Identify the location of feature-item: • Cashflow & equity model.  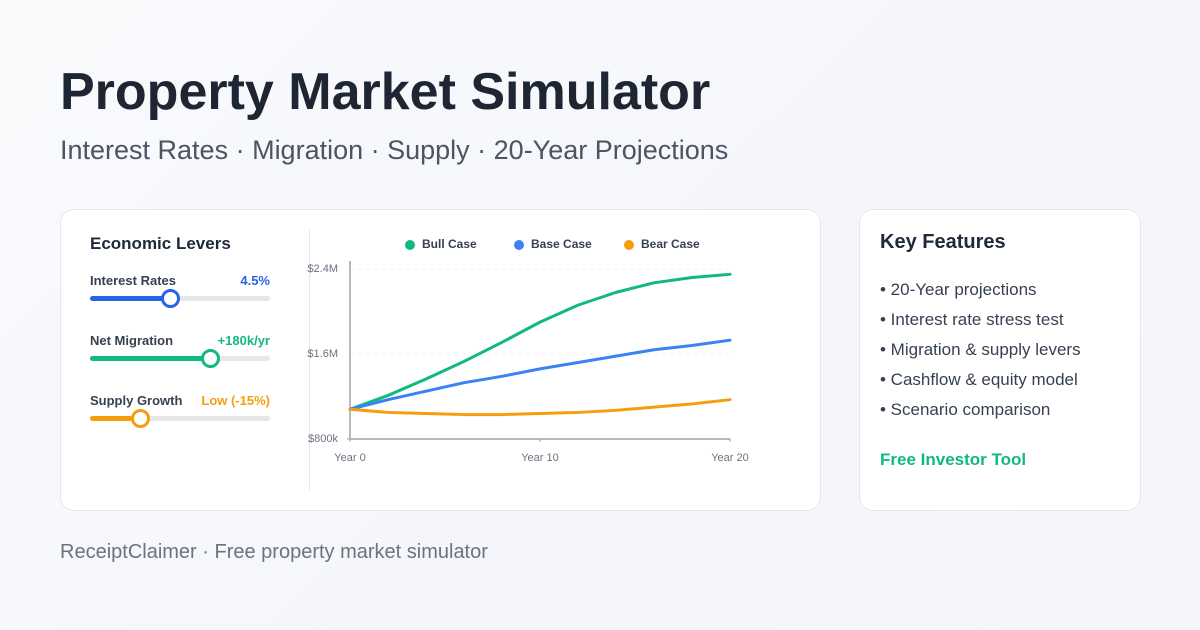
(979, 379).